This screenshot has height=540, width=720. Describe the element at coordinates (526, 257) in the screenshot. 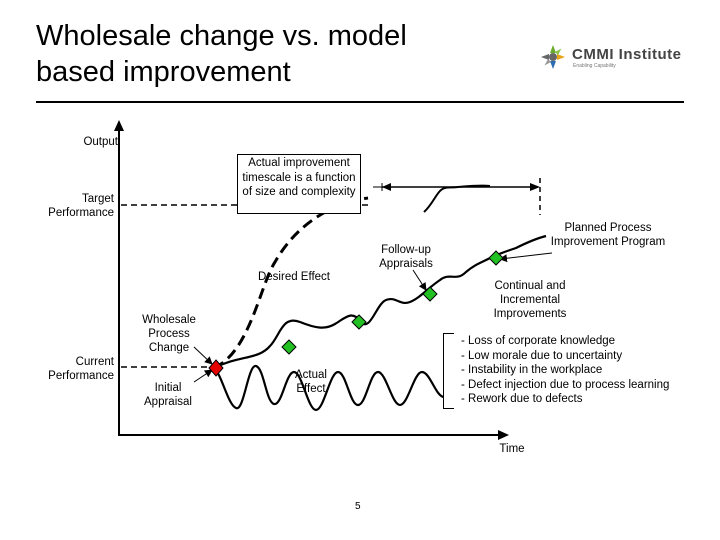

I see `planned-pointer` at that location.